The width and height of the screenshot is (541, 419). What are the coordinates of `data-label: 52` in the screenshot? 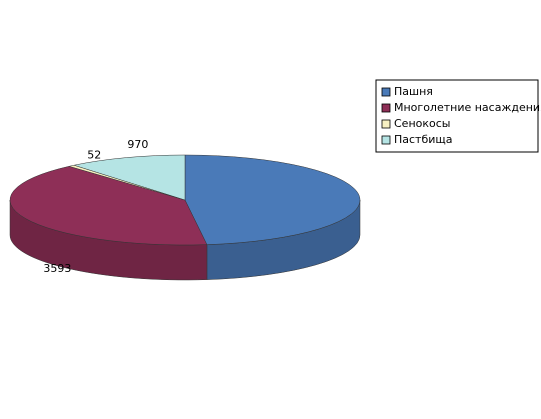 It's located at (94, 154).